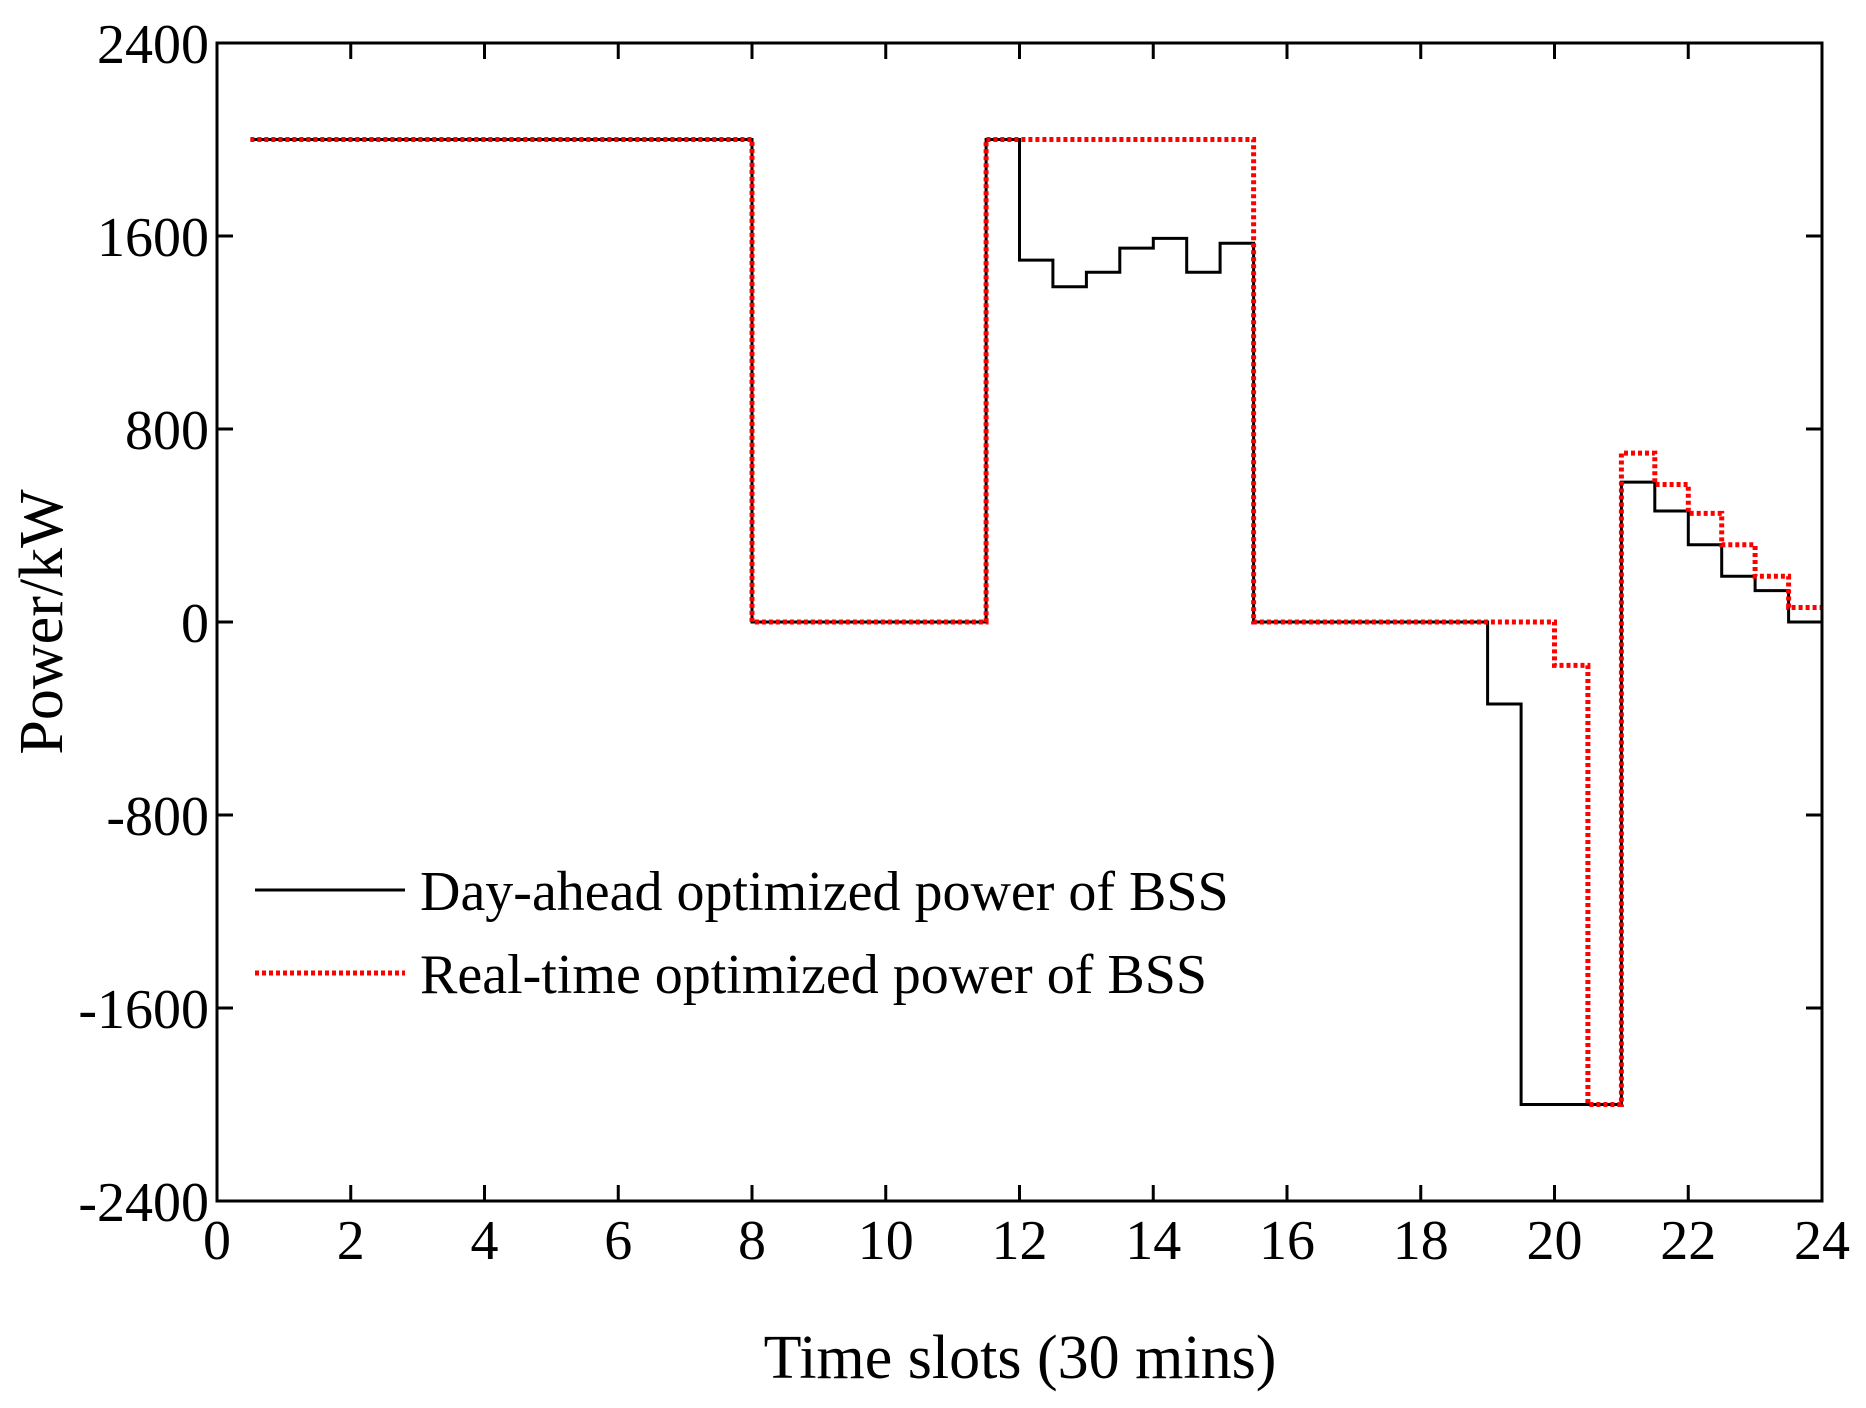 Image resolution: width=1866 pixels, height=1408 pixels. Describe the element at coordinates (1020, 1241) in the screenshot. I see `x-tick-label: 12` at that location.